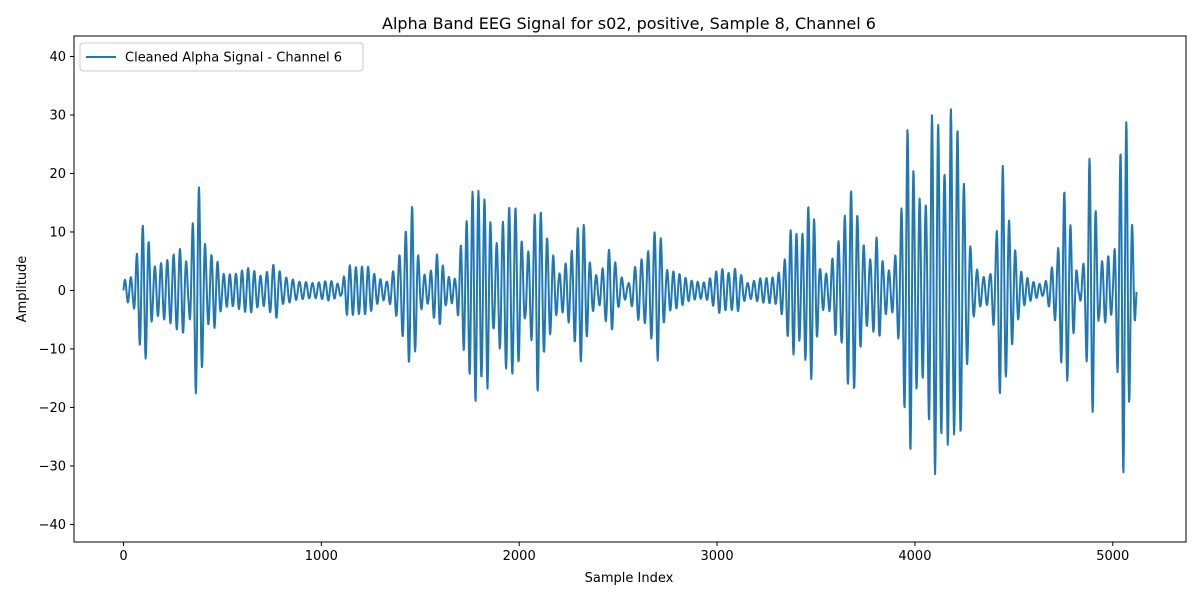  What do you see at coordinates (57, 115) in the screenshot?
I see `y-tick-label: 30` at bounding box center [57, 115].